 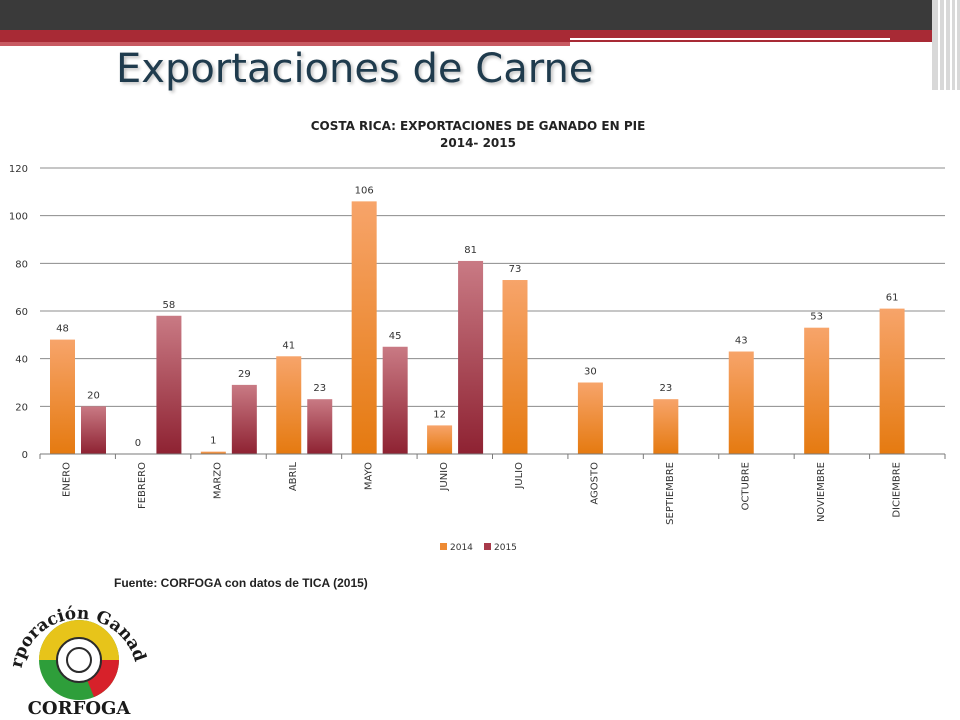 What do you see at coordinates (487, 546) in the screenshot?
I see `legend-swatch-2015` at bounding box center [487, 546].